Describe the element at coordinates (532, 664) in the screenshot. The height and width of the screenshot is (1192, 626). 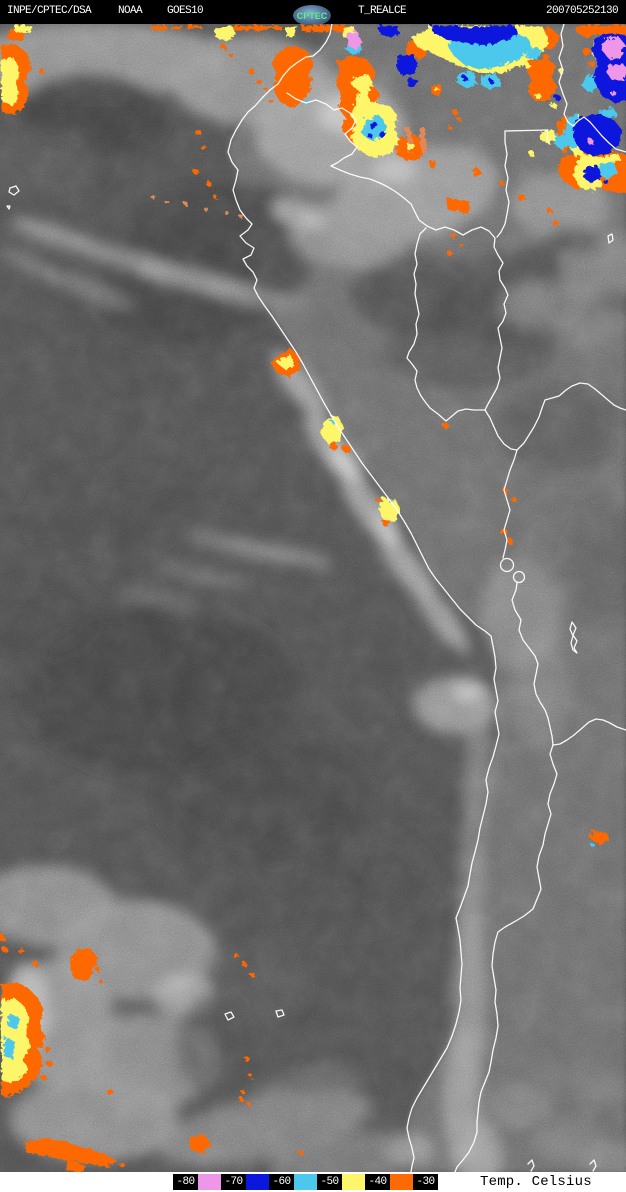
I see `border-bolivia-chile` at that location.